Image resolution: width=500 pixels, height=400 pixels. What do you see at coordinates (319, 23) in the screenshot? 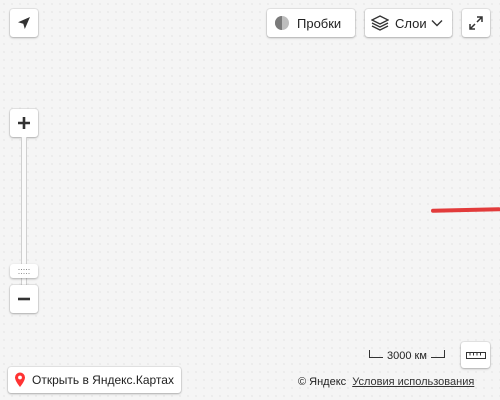
I see `traffic-label: Пробки` at bounding box center [319, 23].